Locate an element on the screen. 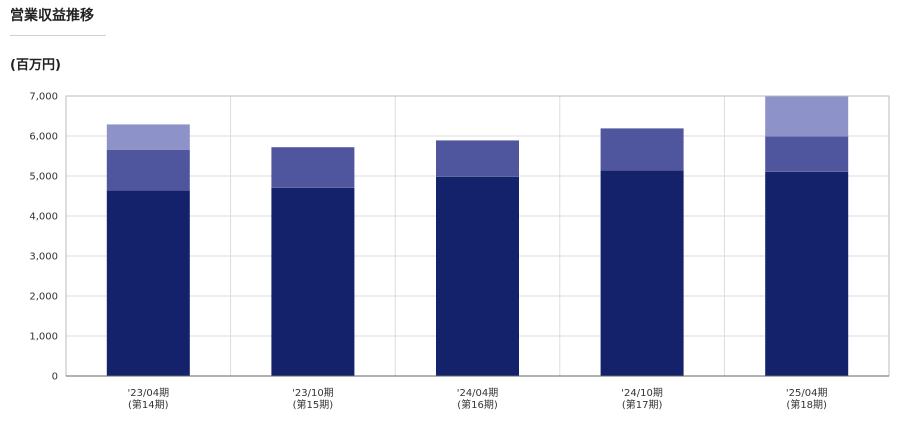  y-tick-label: 3,000 is located at coordinates (43, 257).